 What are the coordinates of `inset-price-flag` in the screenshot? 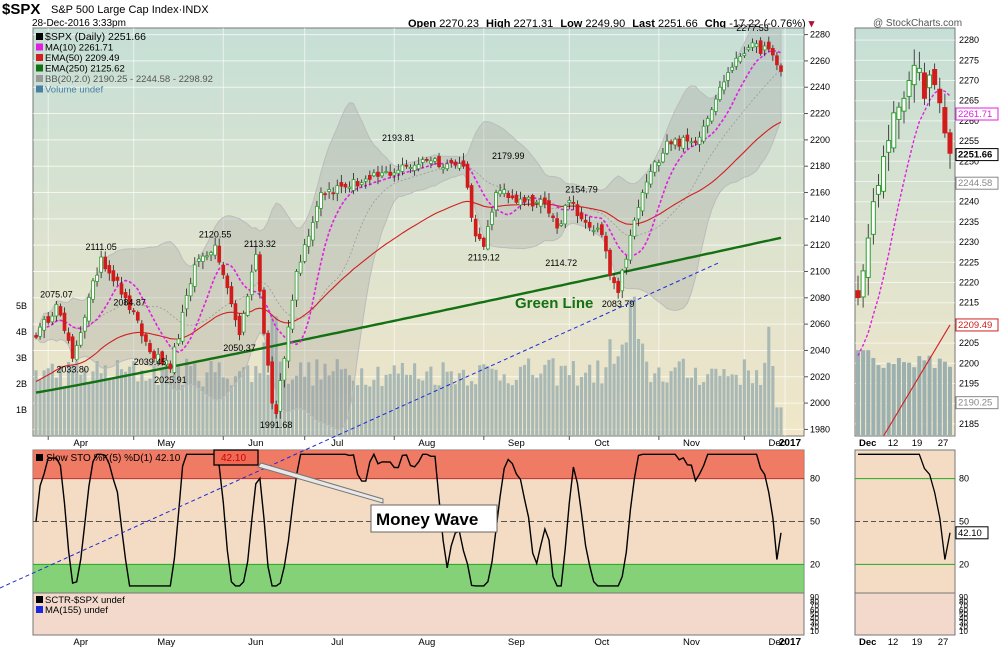 It's located at (977, 114).